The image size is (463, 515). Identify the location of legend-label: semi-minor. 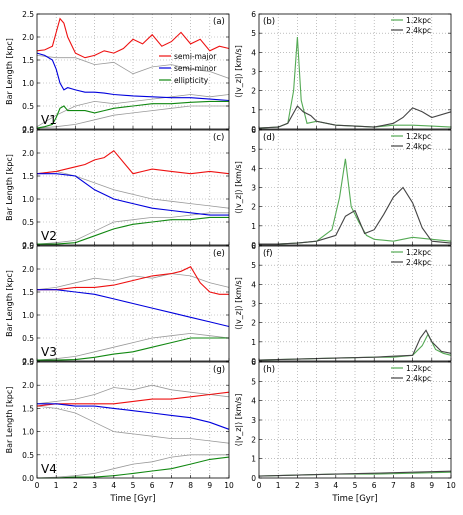
(195, 68).